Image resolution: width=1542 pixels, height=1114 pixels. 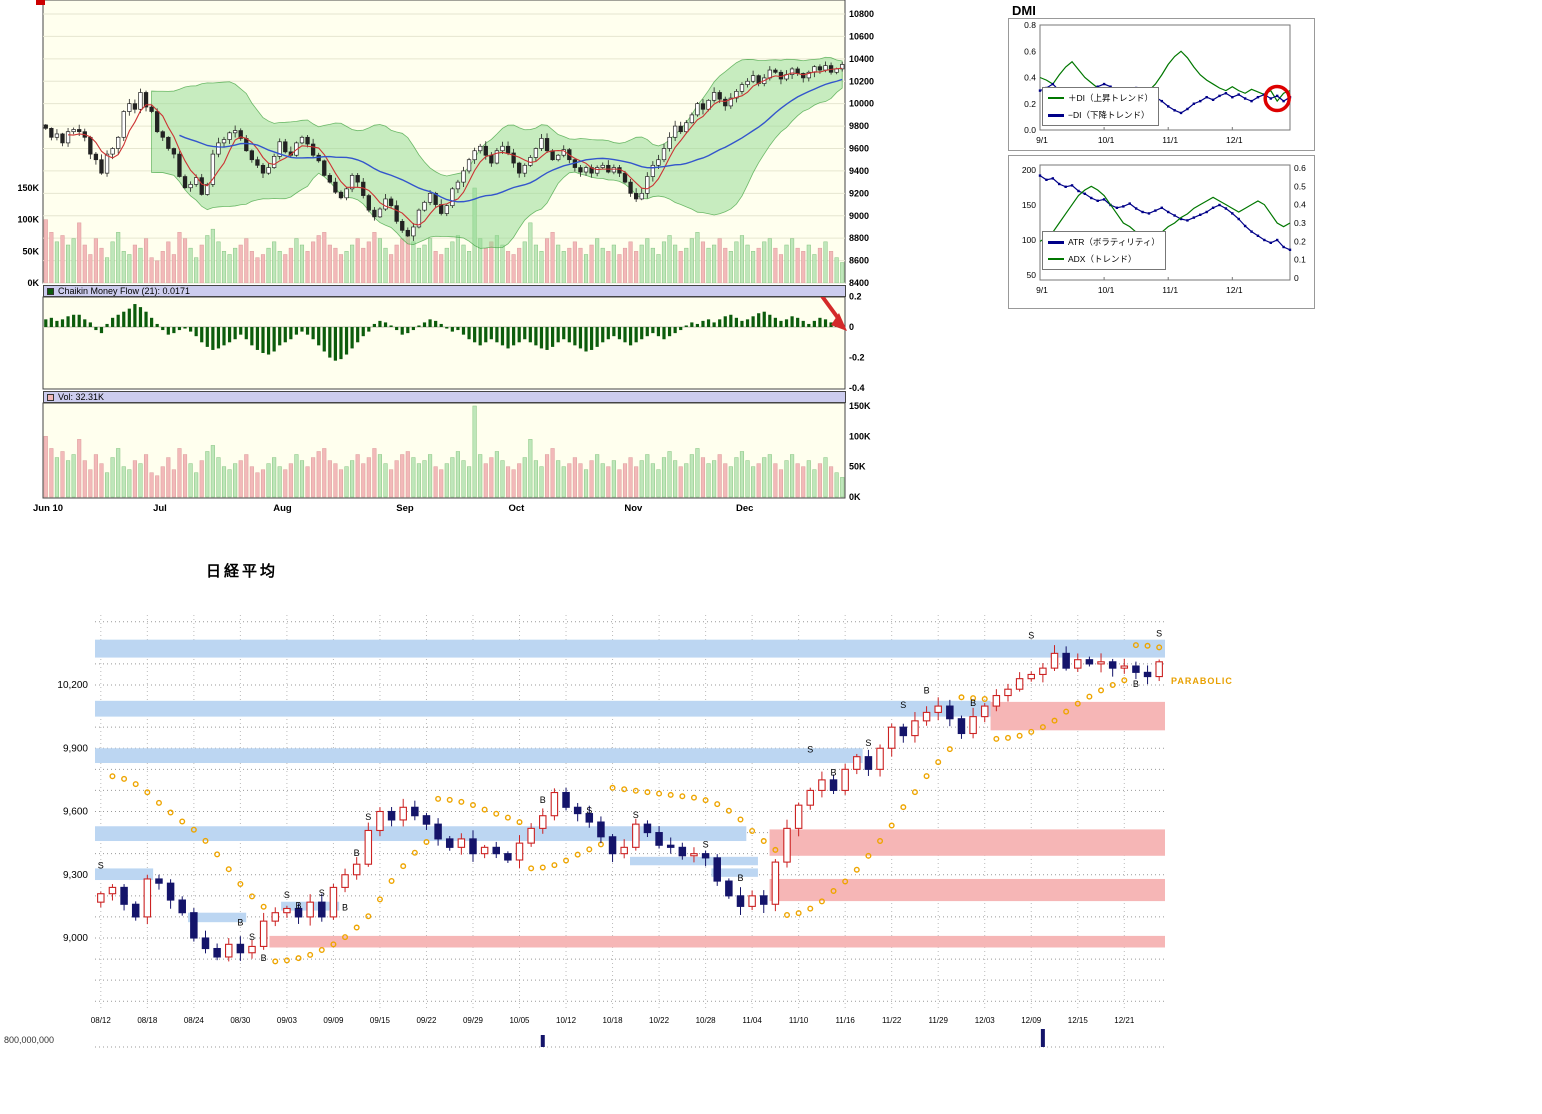 What do you see at coordinates (861, 81) in the screenshot?
I see `svg-text: 10200` at bounding box center [861, 81].